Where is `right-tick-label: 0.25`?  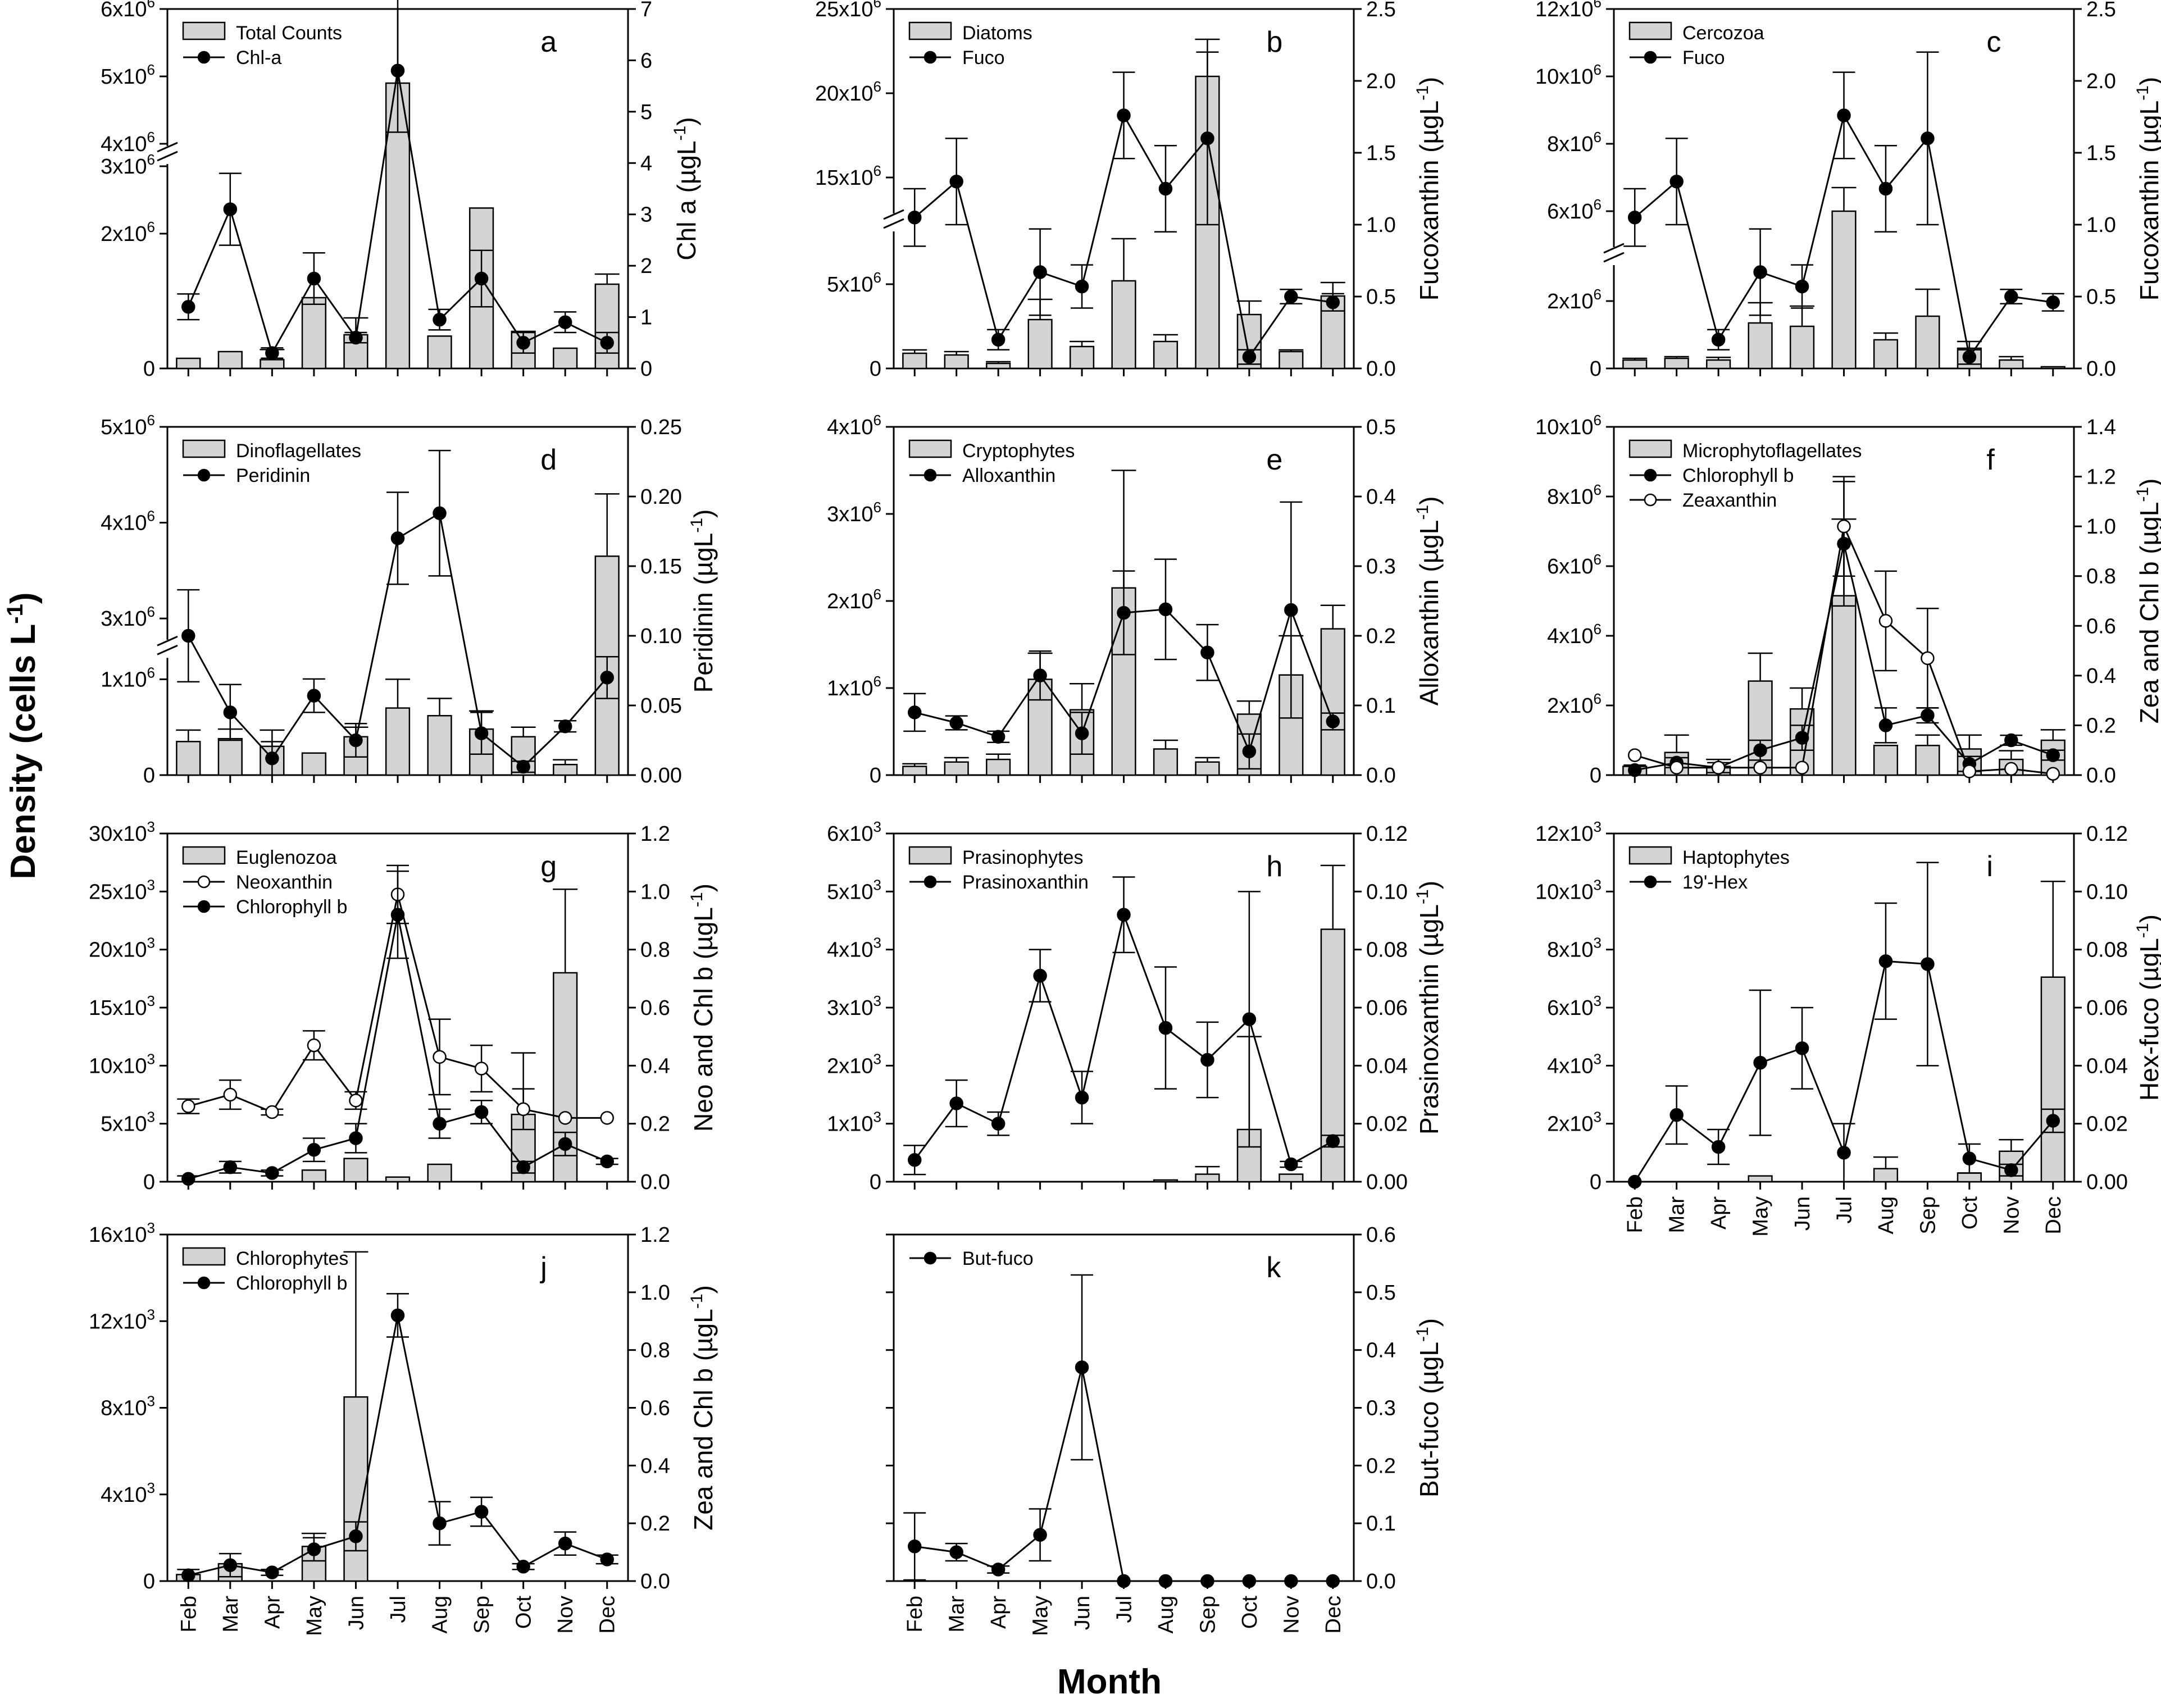 right-tick-label: 0.25 is located at coordinates (661, 427).